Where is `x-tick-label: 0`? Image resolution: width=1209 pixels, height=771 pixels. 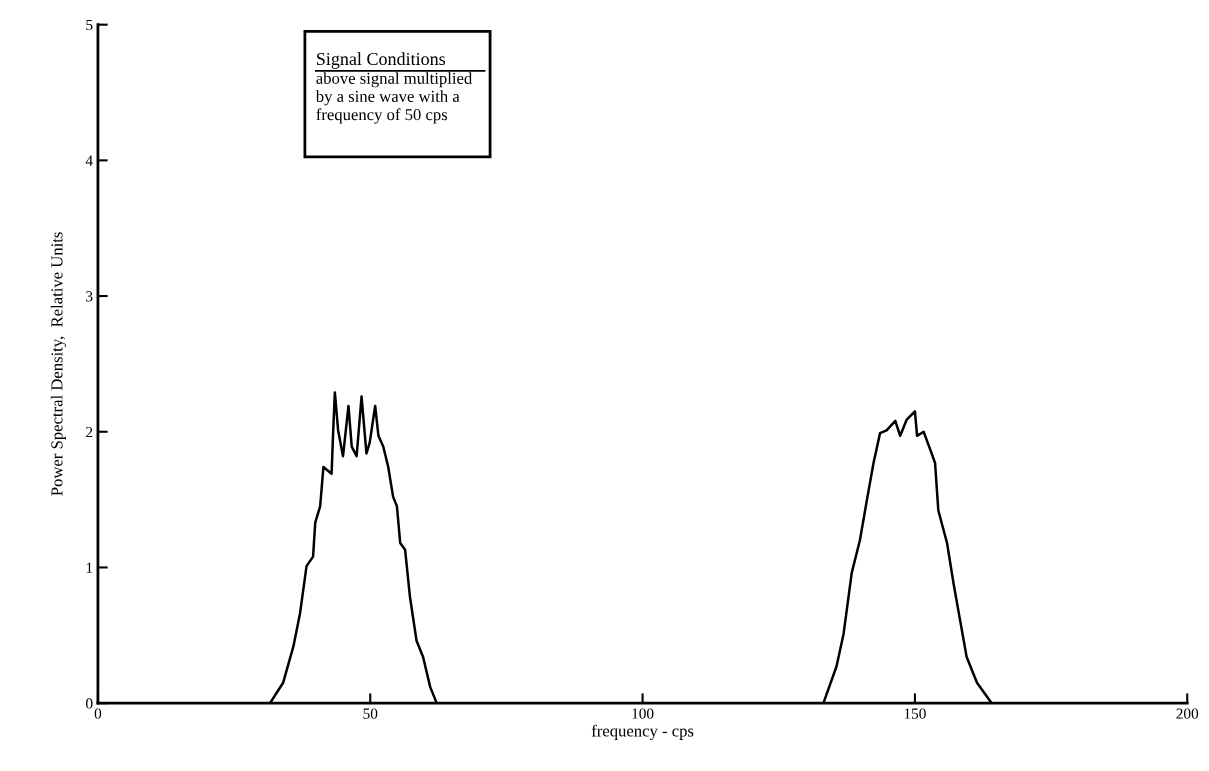
x-tick-label: 0 is located at coordinates (98, 713).